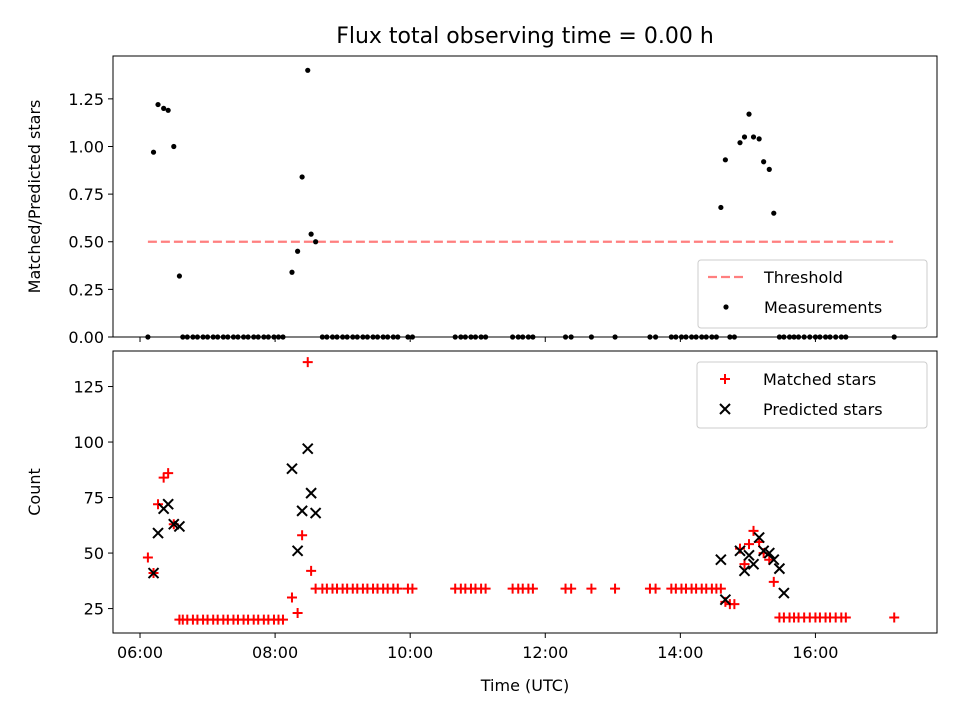 The image size is (960, 720). What do you see at coordinates (94, 498) in the screenshot?
I see `bottom-ytick-label: 75` at bounding box center [94, 498].